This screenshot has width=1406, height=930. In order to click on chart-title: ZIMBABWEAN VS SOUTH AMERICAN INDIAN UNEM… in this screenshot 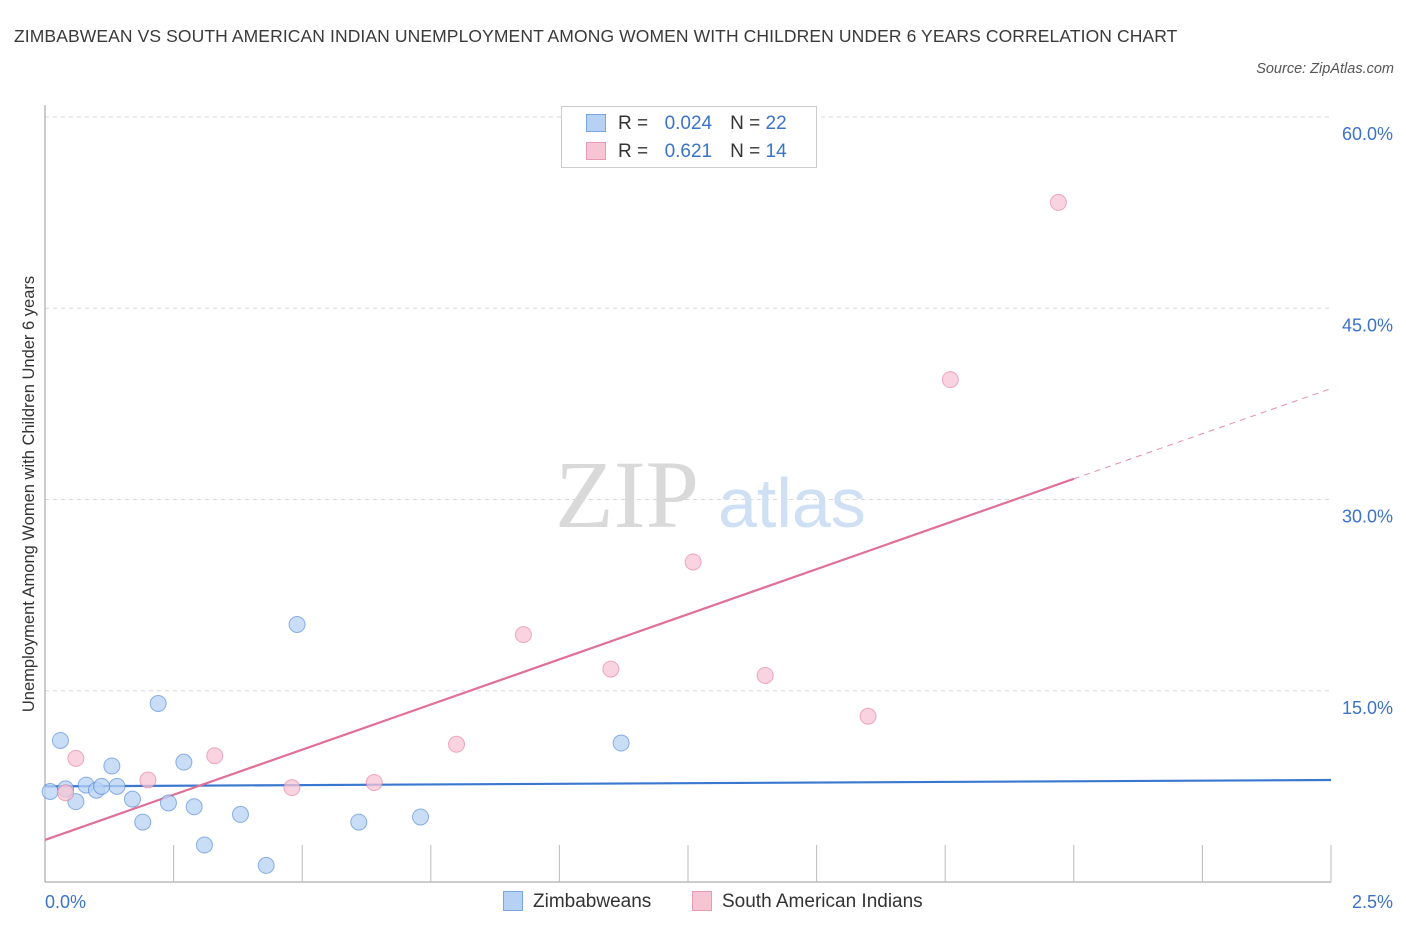, I will do `click(596, 36)`.